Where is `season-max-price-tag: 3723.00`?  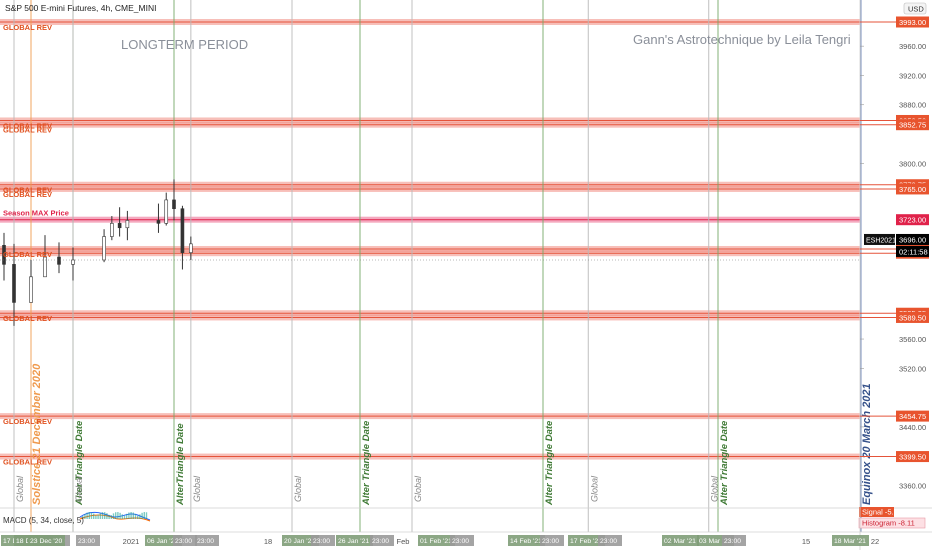
season-max-price-tag: 3723.00 is located at coordinates (912, 220).